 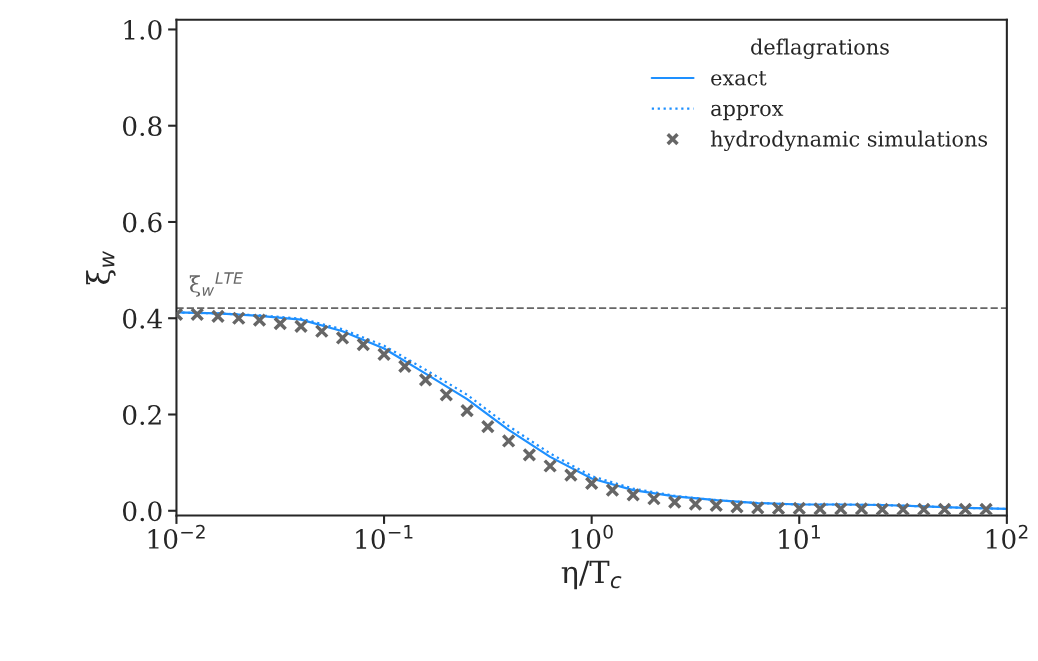 I want to click on y-tick-label: 0.8, so click(x=142, y=126).